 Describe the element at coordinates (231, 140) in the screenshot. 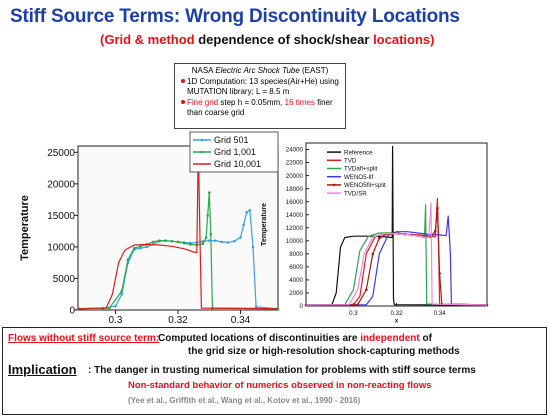

I see `legend-label: Grid 501` at that location.